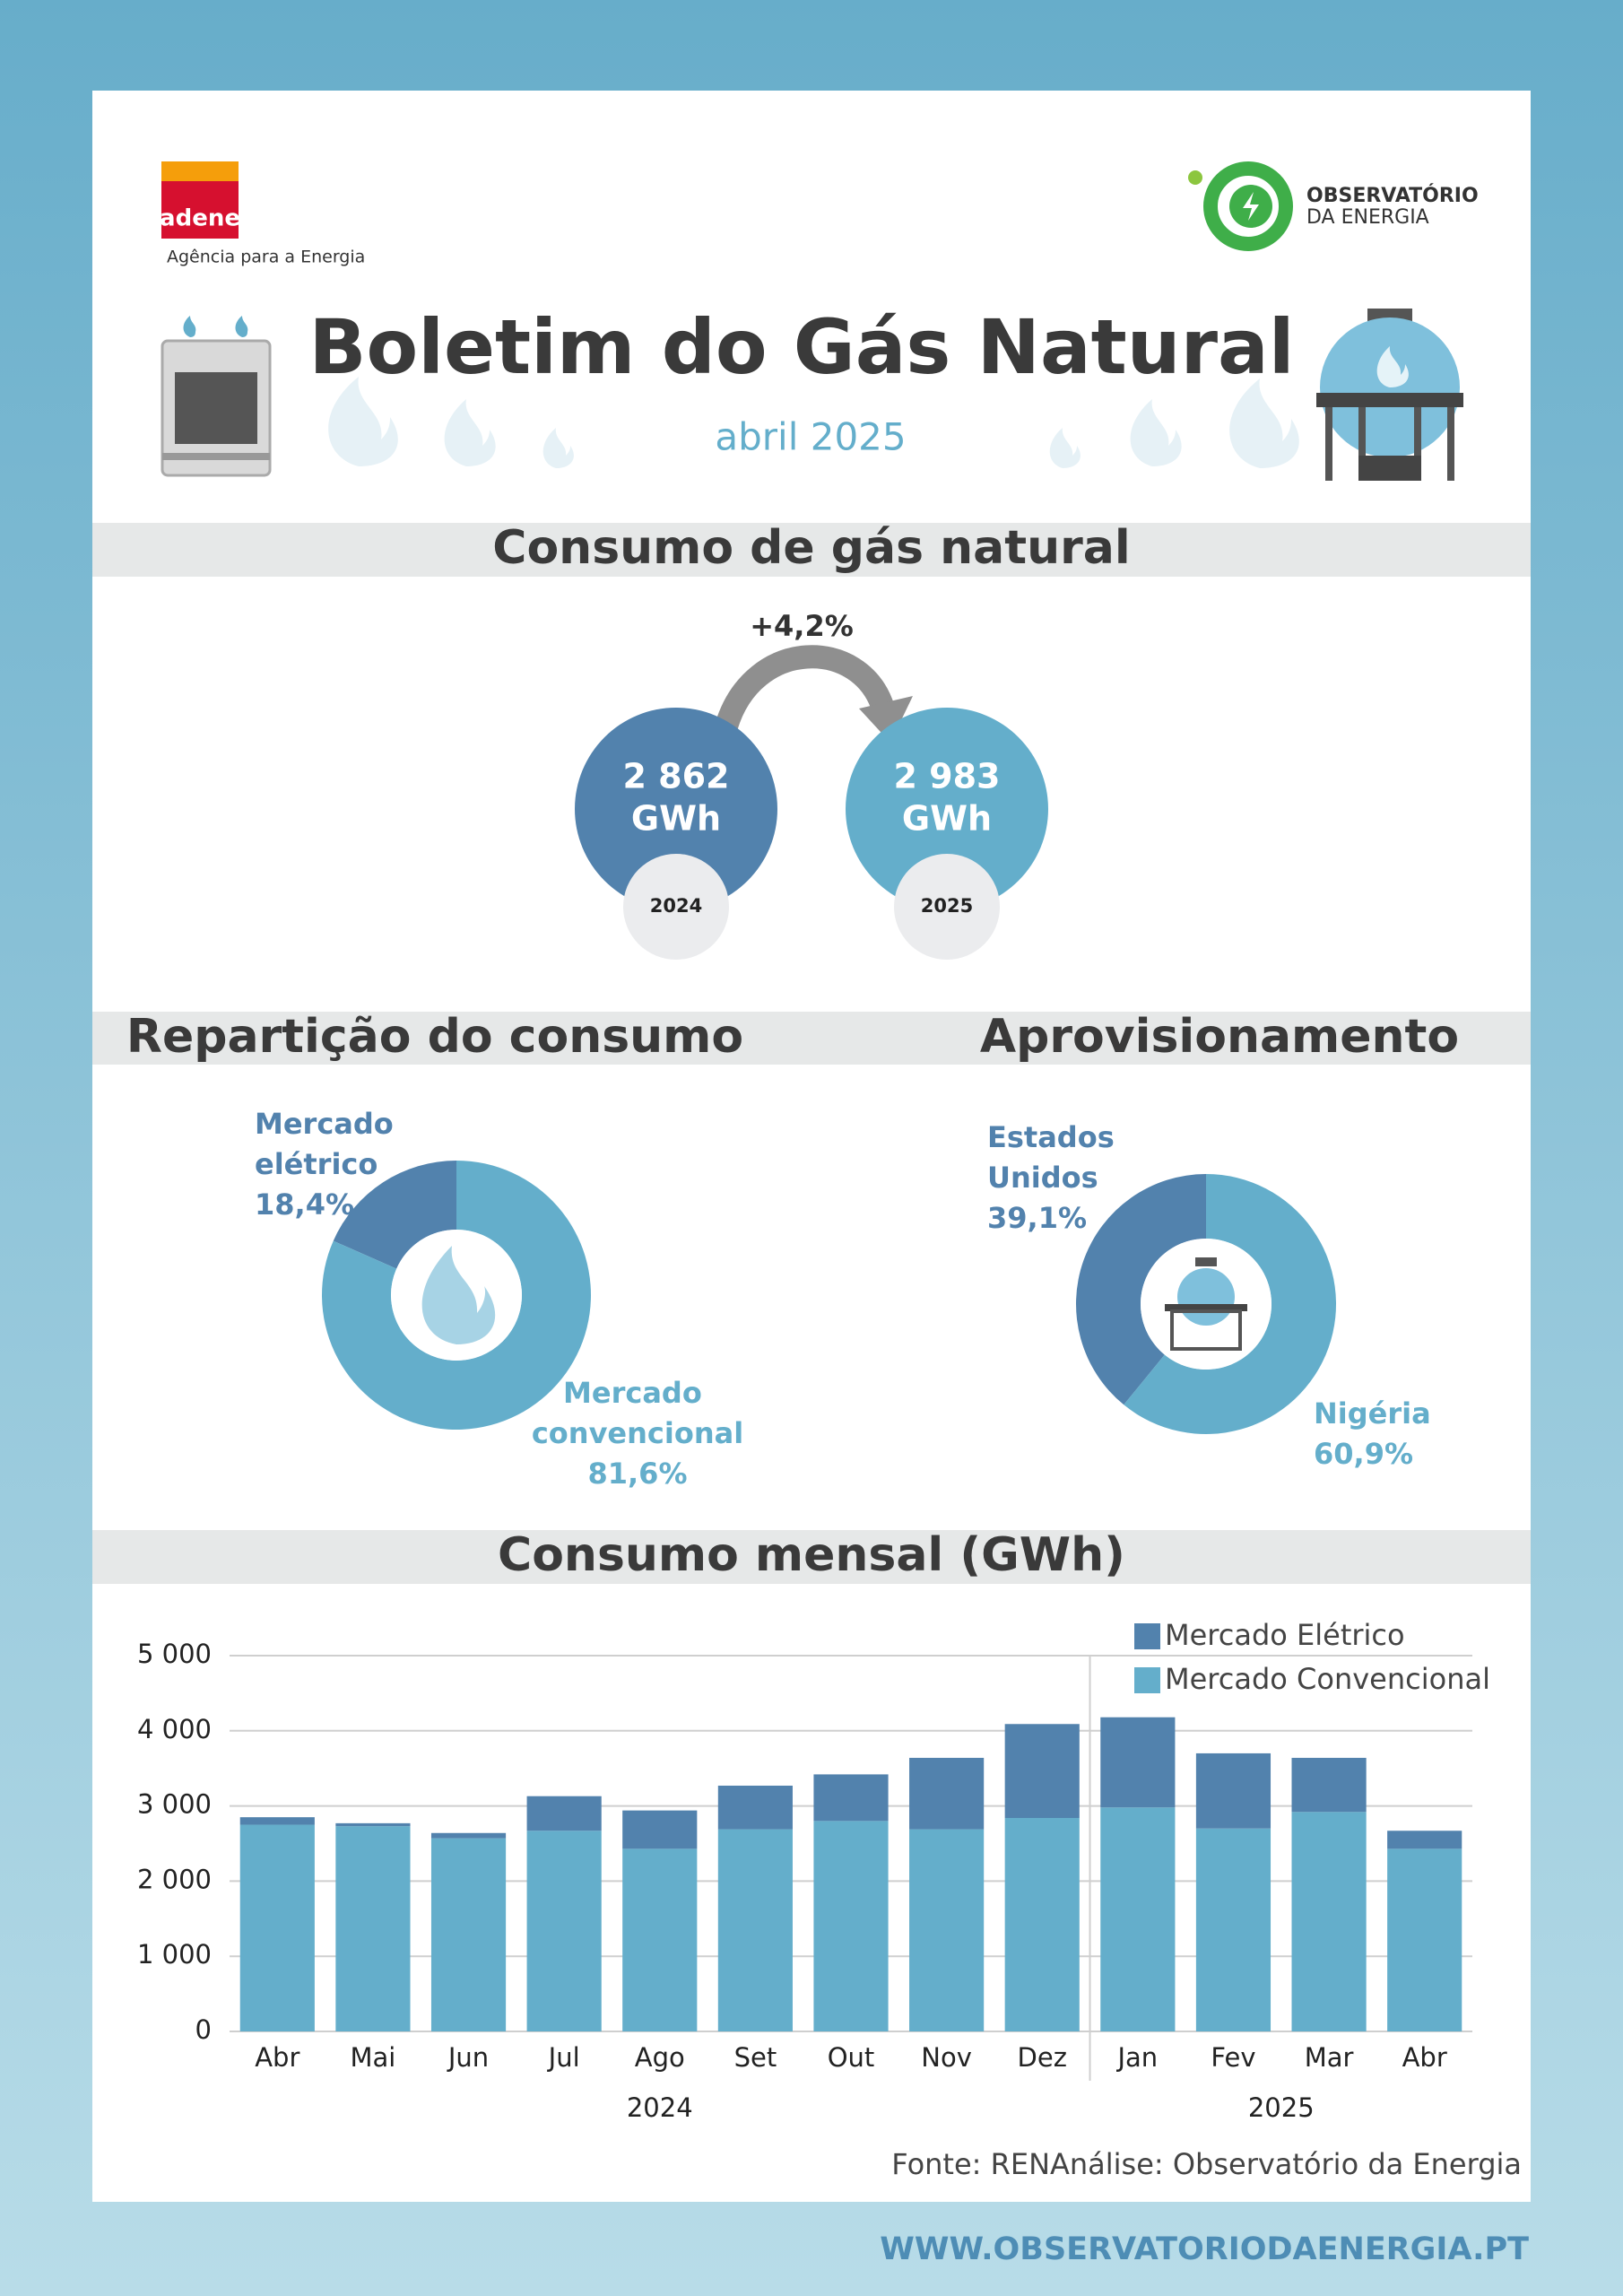 This screenshot has width=1623, height=2296. Describe the element at coordinates (1055, 1157) in the screenshot. I see `donut-category-label: Estados Unidos` at that location.